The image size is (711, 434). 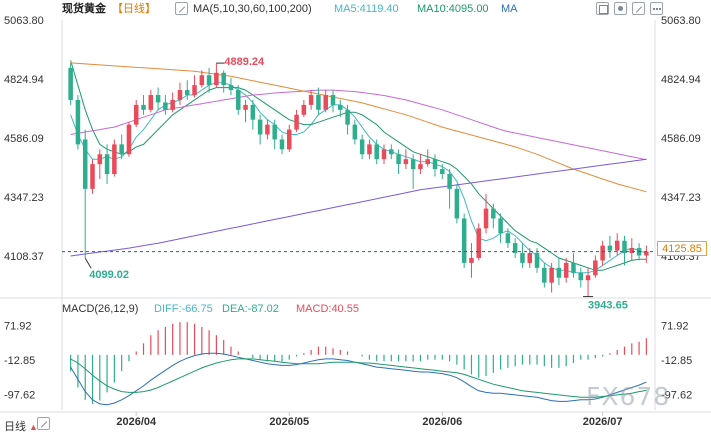 I want to click on macd-tick-label-right: -12.85, so click(x=676, y=361).